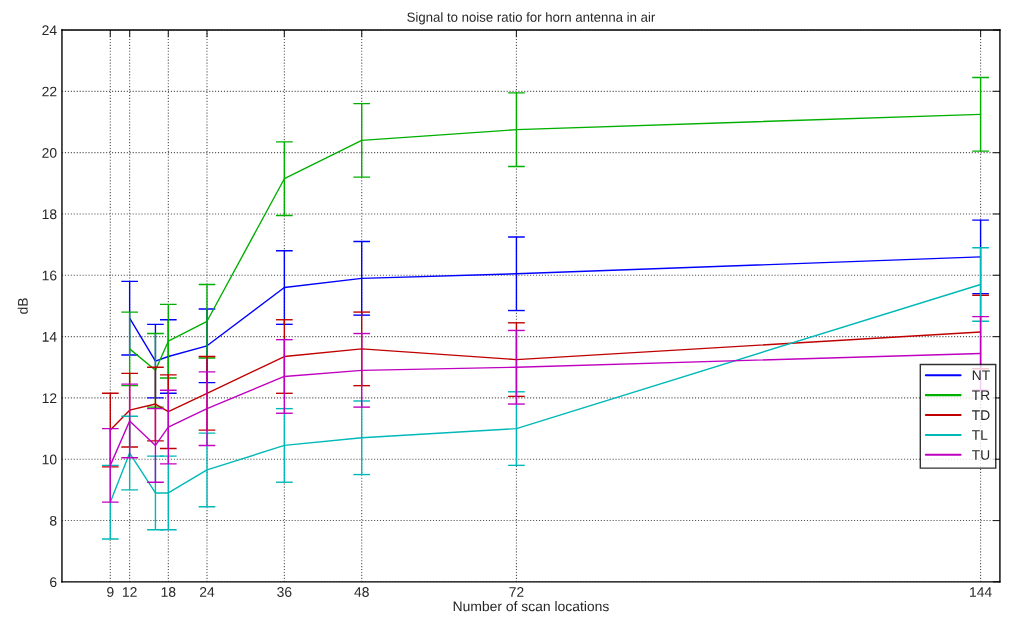 The height and width of the screenshot is (619, 1009). Describe the element at coordinates (22, 306) in the screenshot. I see `y-axis-title: dB` at that location.